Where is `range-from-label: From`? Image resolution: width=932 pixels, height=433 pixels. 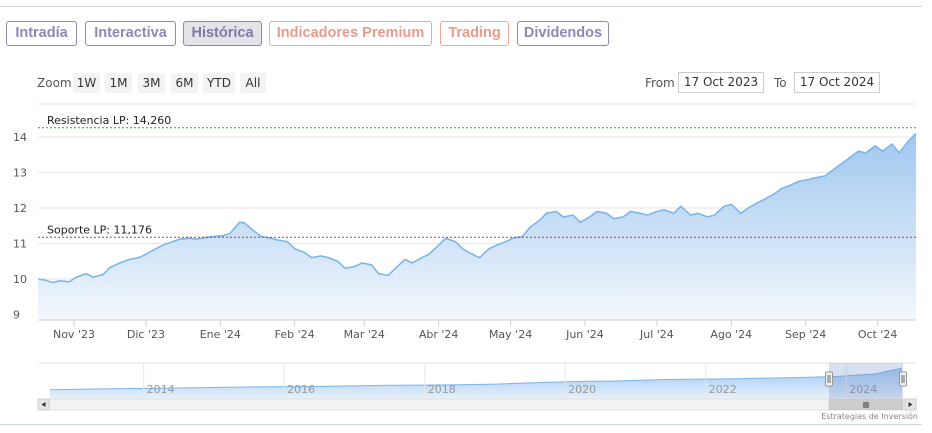 range-from-label: From is located at coordinates (660, 83).